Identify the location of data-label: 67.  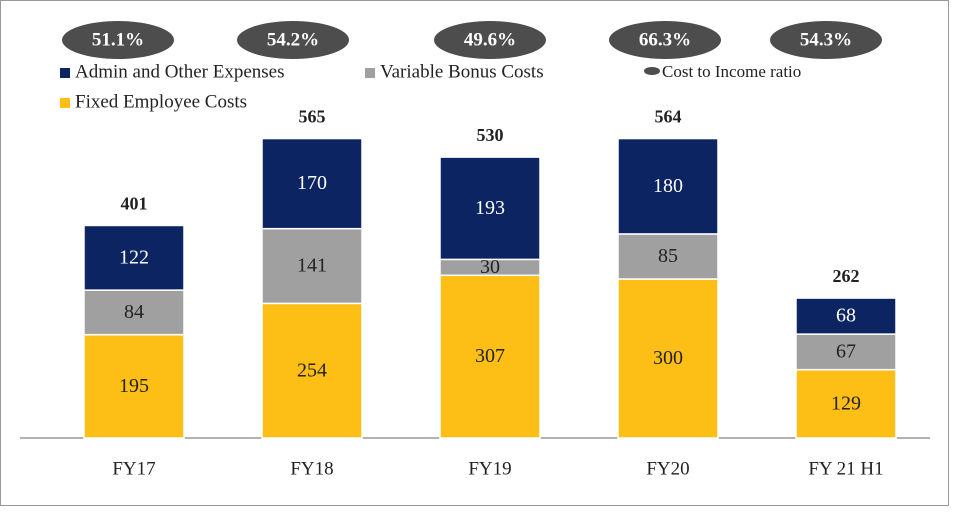
(846, 351).